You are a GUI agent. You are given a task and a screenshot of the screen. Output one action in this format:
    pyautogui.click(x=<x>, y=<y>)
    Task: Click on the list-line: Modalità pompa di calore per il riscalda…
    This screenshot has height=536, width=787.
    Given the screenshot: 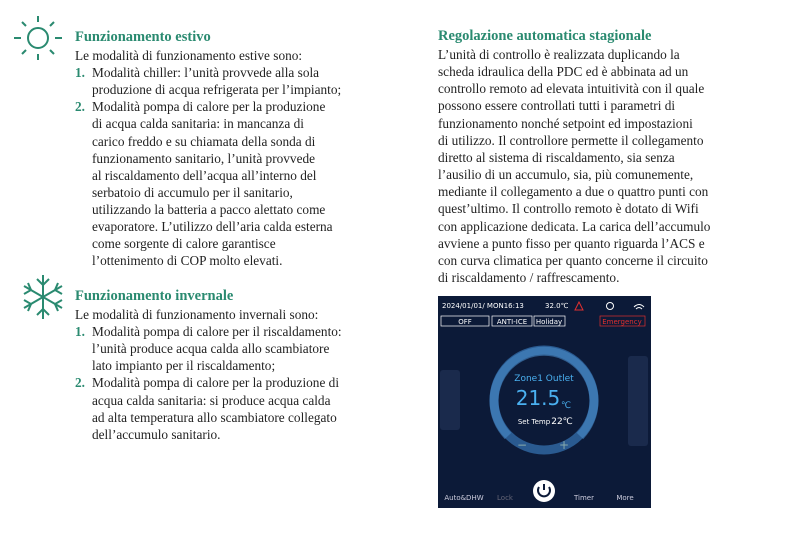 What is the action you would take?
    pyautogui.click(x=217, y=332)
    